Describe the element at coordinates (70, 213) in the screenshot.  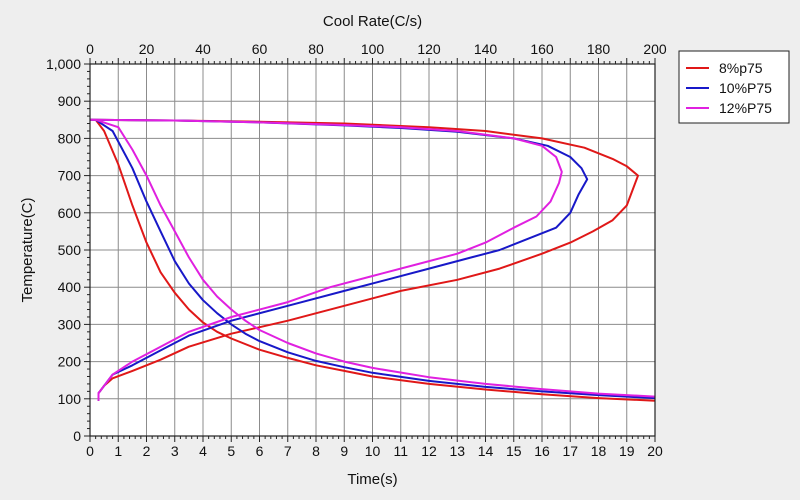
I see `y-tick-label: 600` at that location.